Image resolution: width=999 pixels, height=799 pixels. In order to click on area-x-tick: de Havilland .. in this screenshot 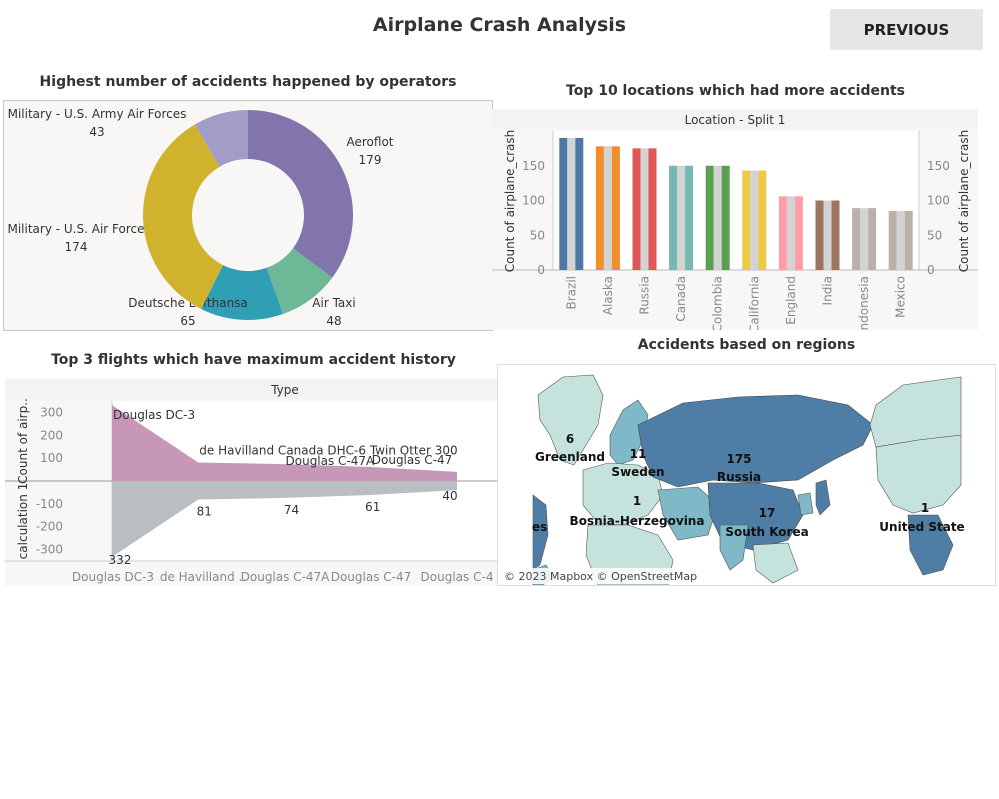, I will do `click(203, 577)`.